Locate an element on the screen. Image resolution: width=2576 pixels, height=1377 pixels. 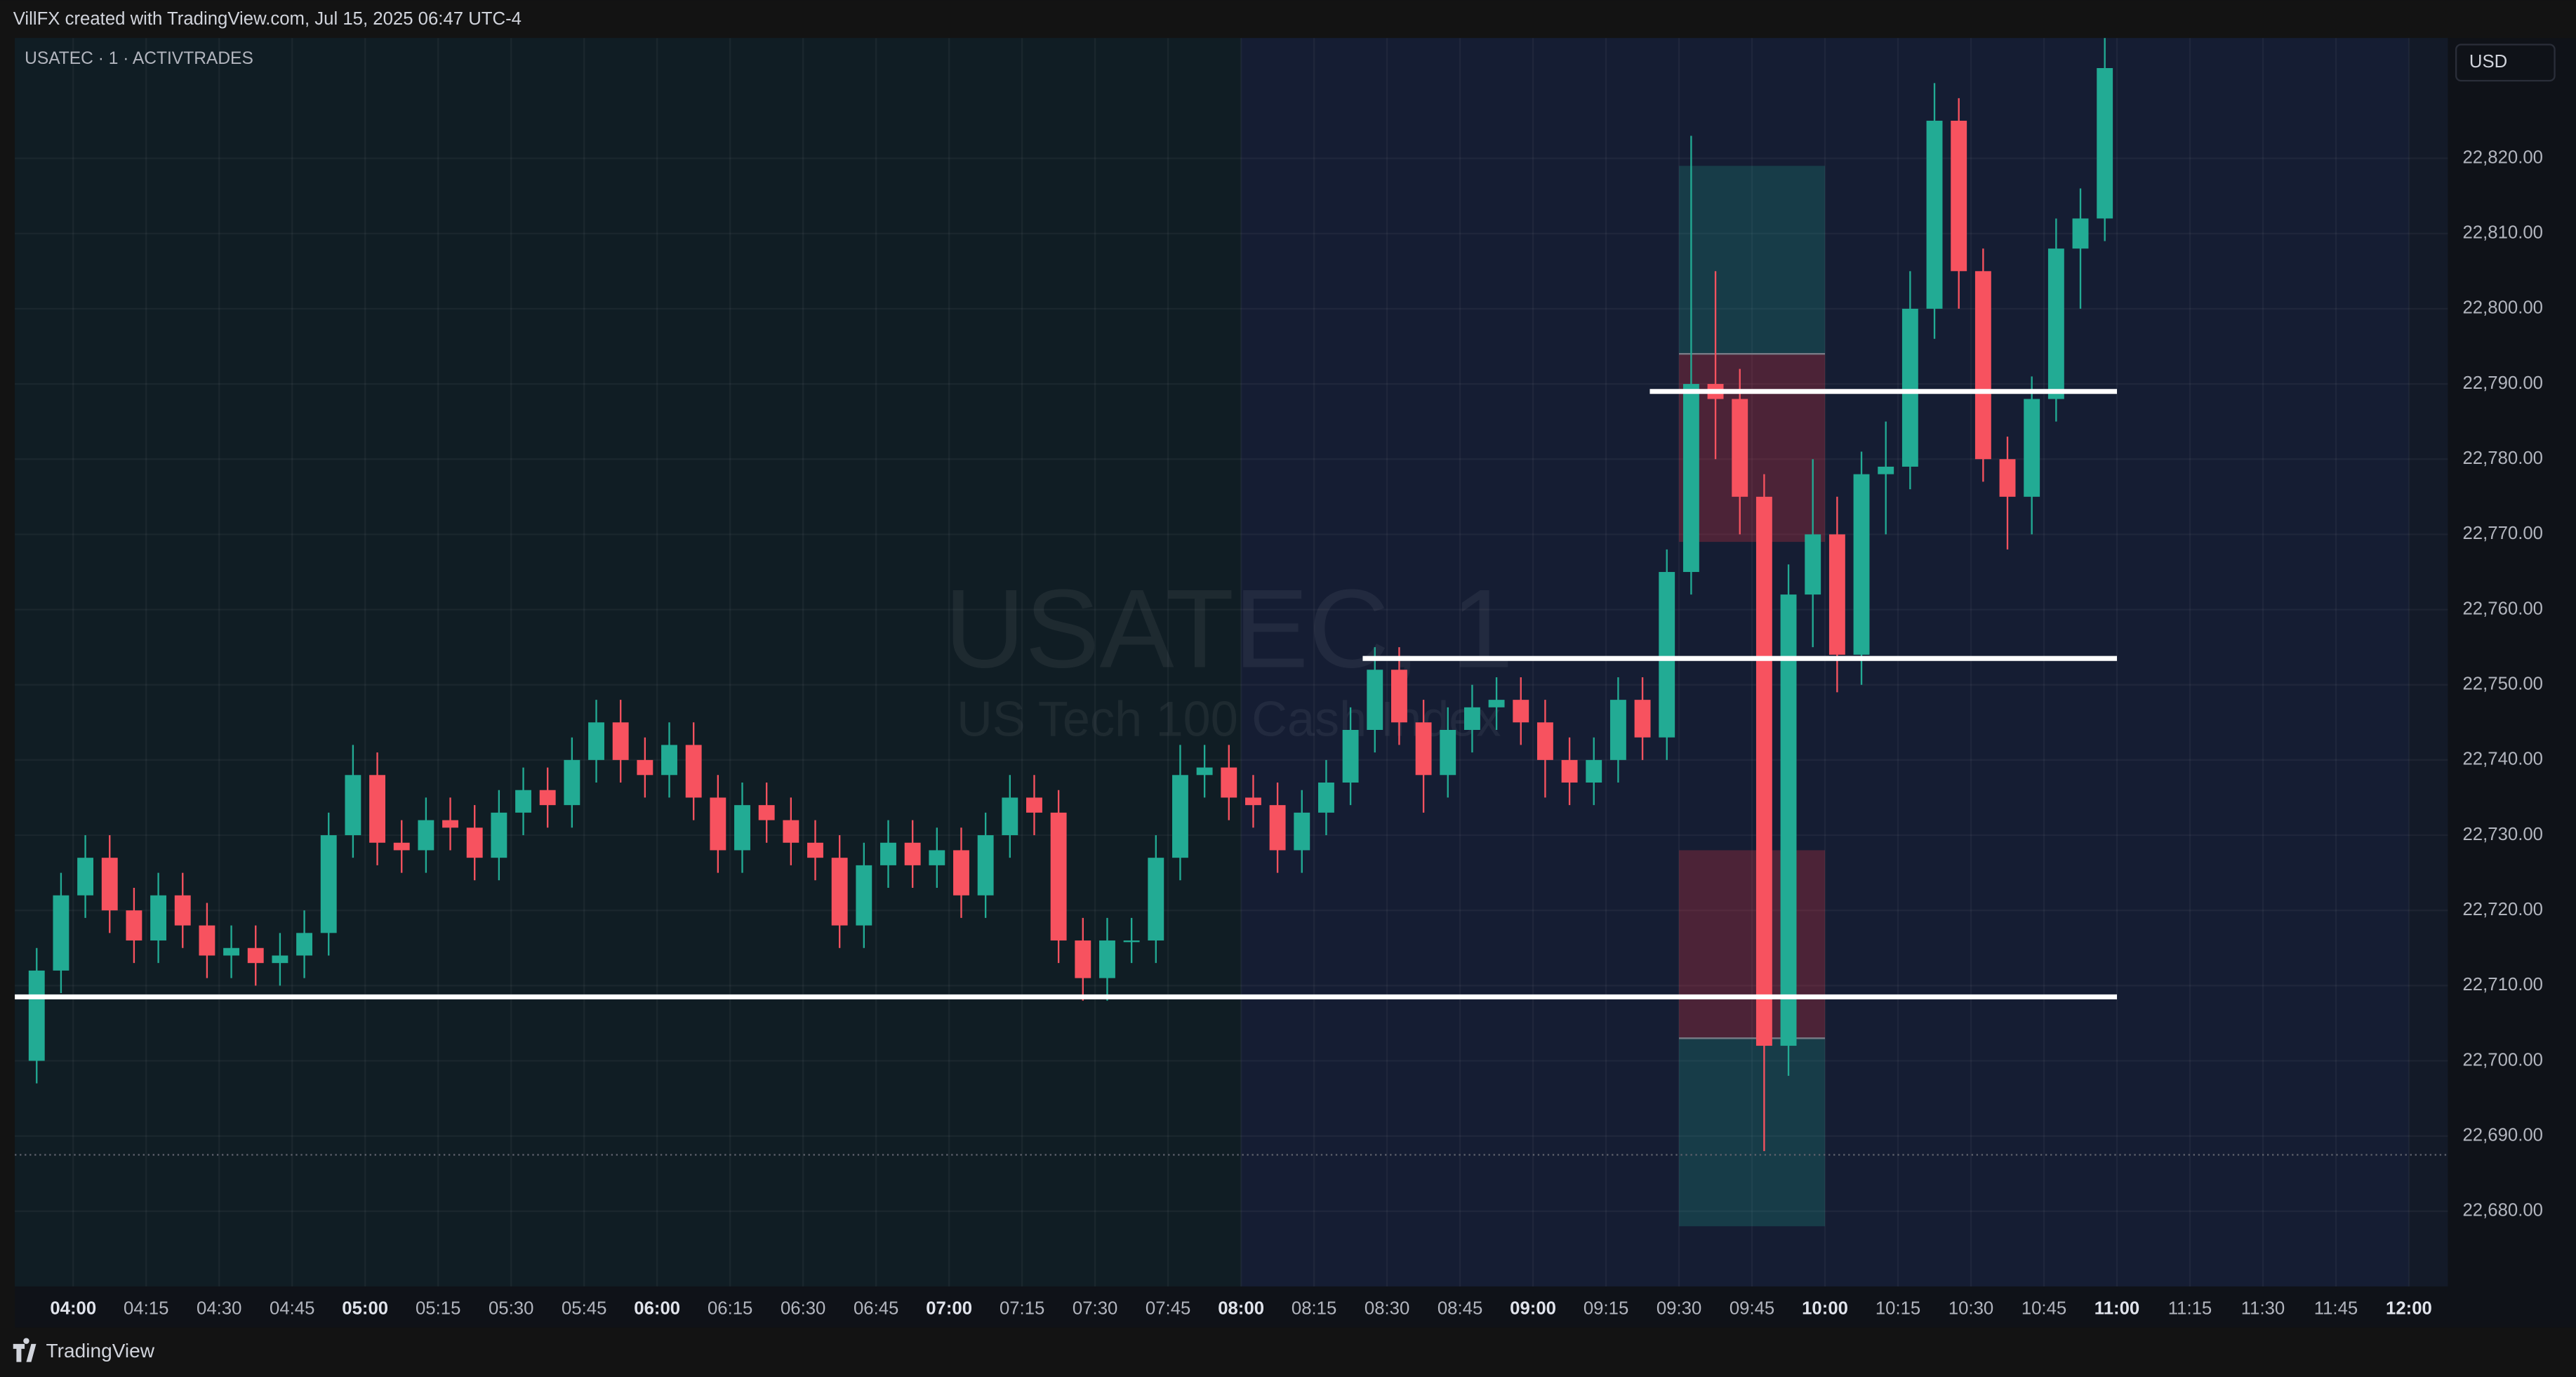
y-tick-label: 22,720.00 is located at coordinates (2503, 909).